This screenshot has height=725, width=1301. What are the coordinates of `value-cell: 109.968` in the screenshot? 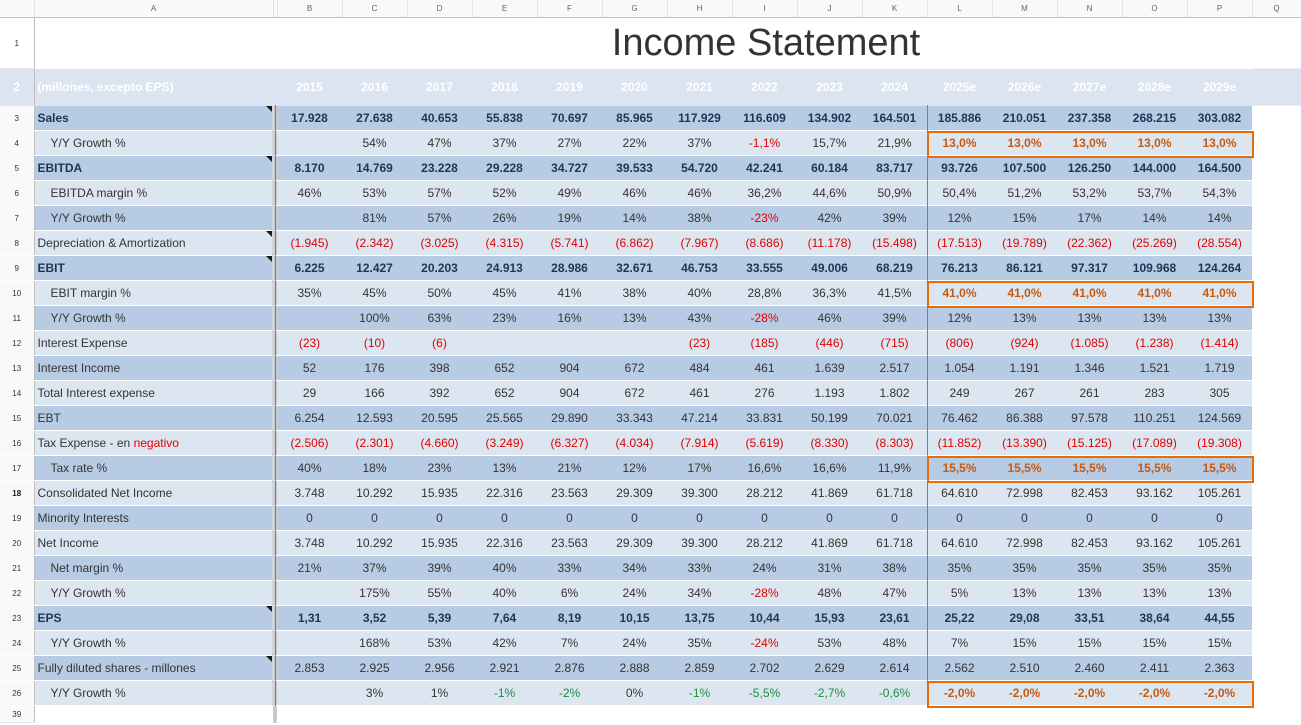 It's located at (1154, 268).